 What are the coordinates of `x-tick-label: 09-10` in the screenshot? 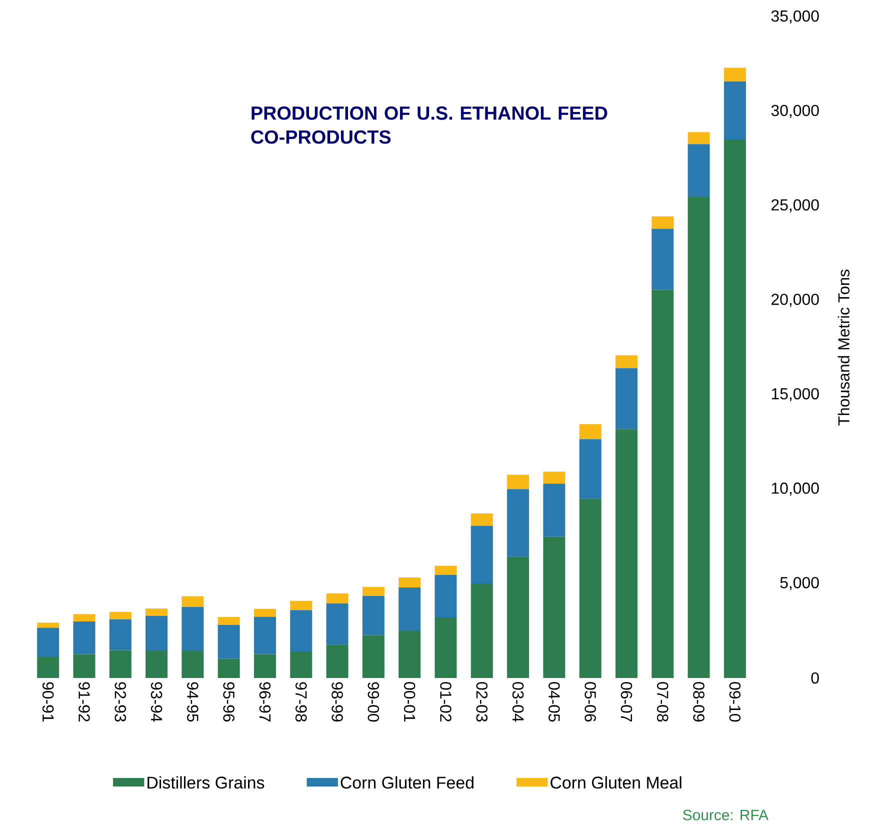 It's located at (735, 702).